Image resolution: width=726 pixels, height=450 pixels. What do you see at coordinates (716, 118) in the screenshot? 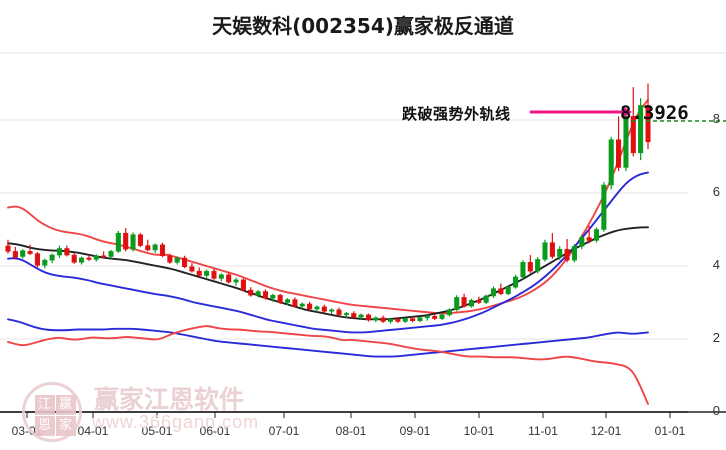
I see `y-axis-label-8: 8` at bounding box center [716, 118].